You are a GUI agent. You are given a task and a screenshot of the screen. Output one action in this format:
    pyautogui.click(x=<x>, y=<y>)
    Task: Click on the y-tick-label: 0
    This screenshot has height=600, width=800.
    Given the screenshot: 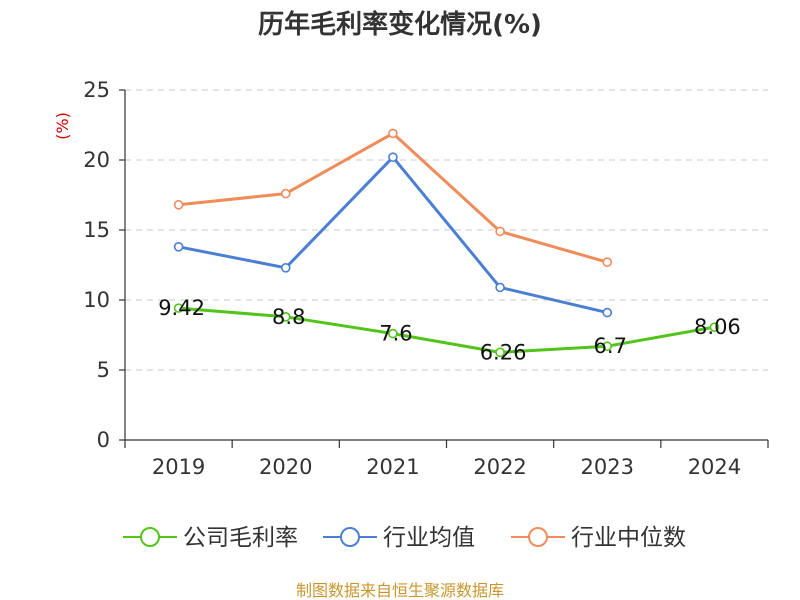 What is the action you would take?
    pyautogui.click(x=103, y=440)
    